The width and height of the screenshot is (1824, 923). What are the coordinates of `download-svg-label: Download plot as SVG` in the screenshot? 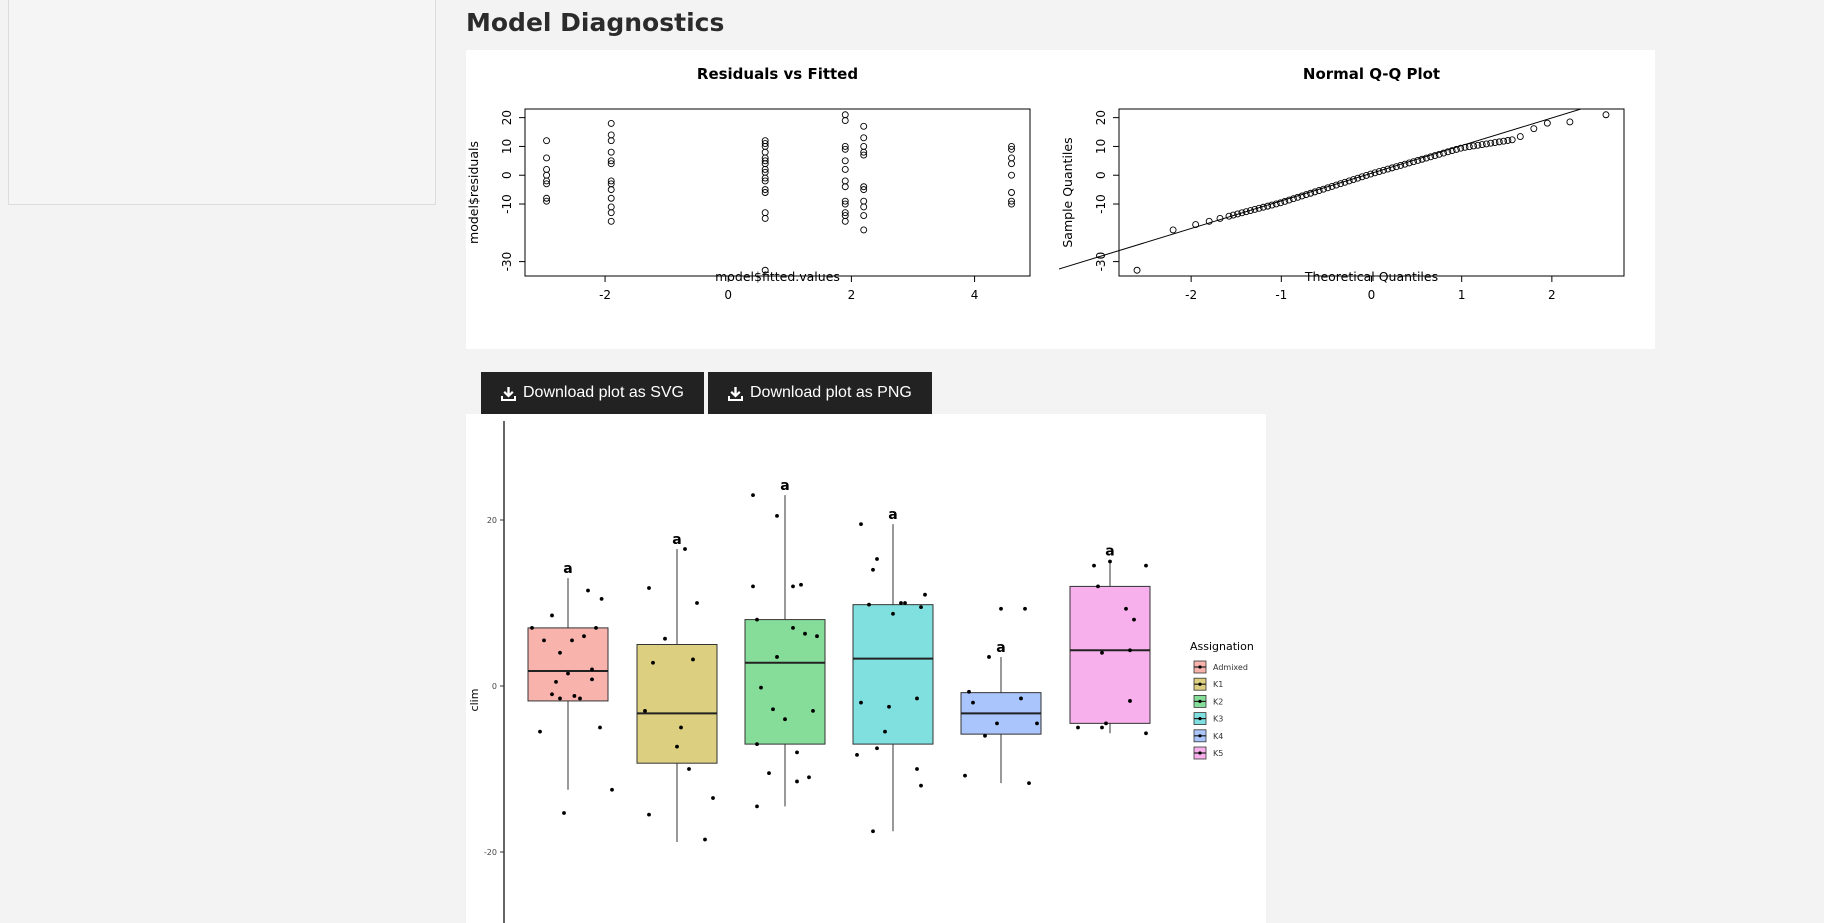 It's located at (603, 392).